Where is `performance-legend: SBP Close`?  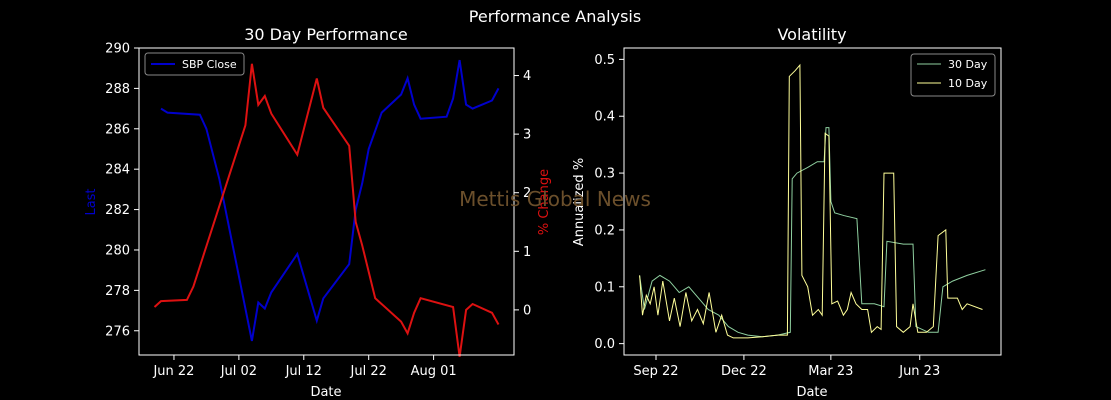 performance-legend: SBP Close is located at coordinates (194, 64).